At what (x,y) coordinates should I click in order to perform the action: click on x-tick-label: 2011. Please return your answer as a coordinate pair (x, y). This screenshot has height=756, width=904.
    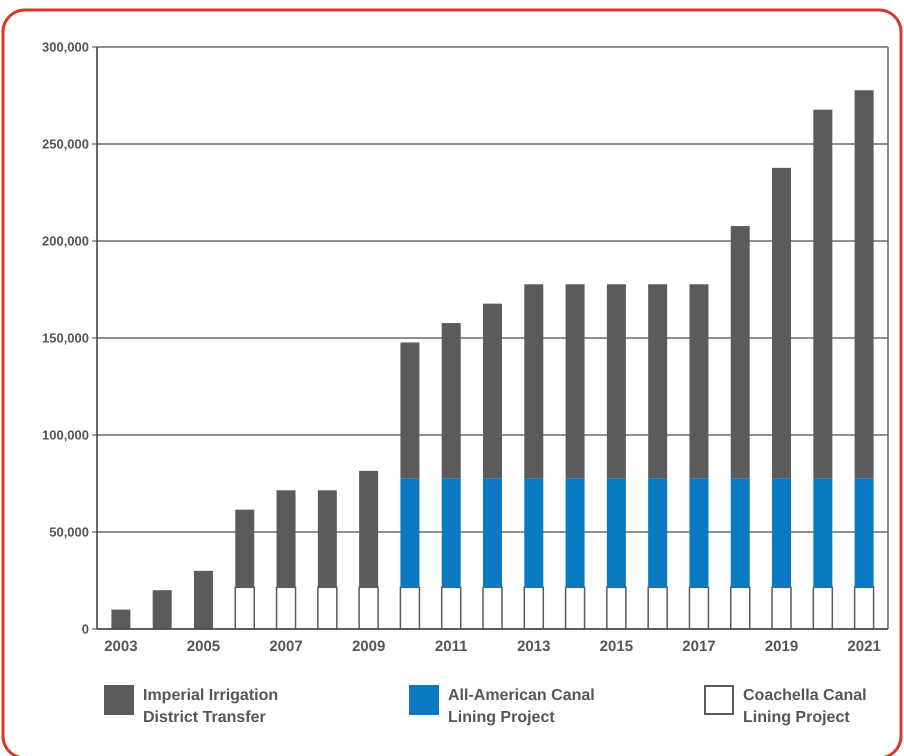
    Looking at the image, I should click on (451, 646).